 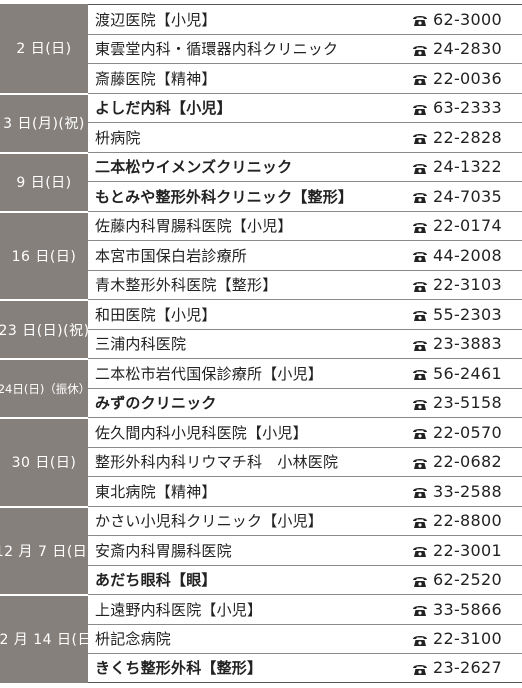 What do you see at coordinates (45, 387) in the screenshot?
I see `date-cell: 24日(日)（振休）` at bounding box center [45, 387].